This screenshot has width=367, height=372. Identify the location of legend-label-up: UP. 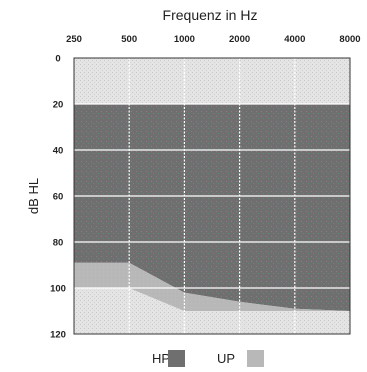
(226, 358).